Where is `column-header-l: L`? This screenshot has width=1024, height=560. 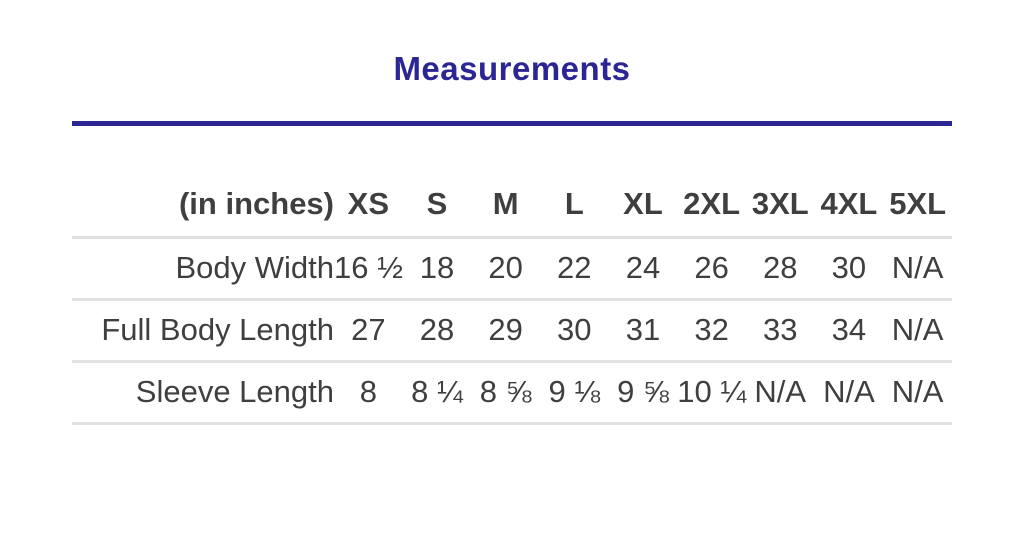
column-header-l: L is located at coordinates (574, 203).